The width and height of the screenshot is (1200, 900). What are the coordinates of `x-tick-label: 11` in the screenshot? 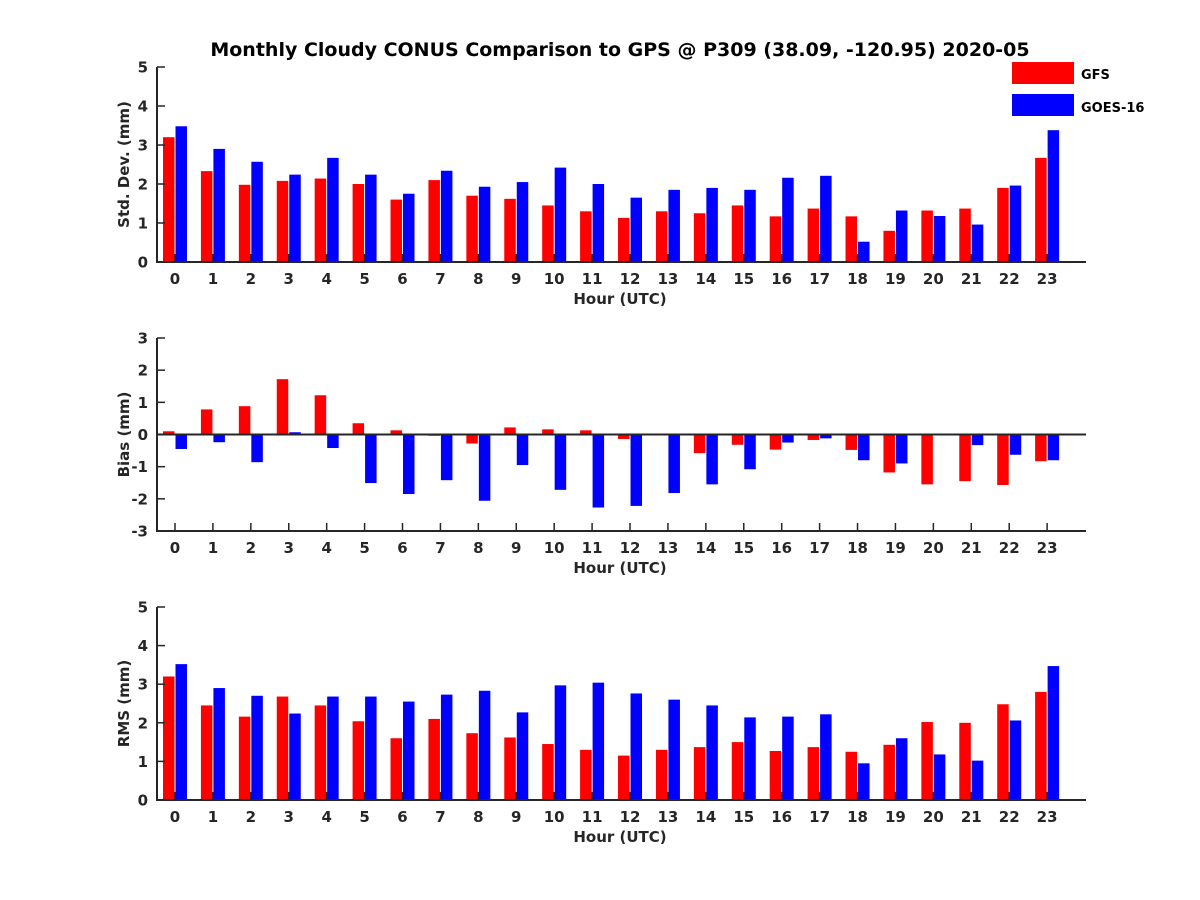 It's located at (592, 279).